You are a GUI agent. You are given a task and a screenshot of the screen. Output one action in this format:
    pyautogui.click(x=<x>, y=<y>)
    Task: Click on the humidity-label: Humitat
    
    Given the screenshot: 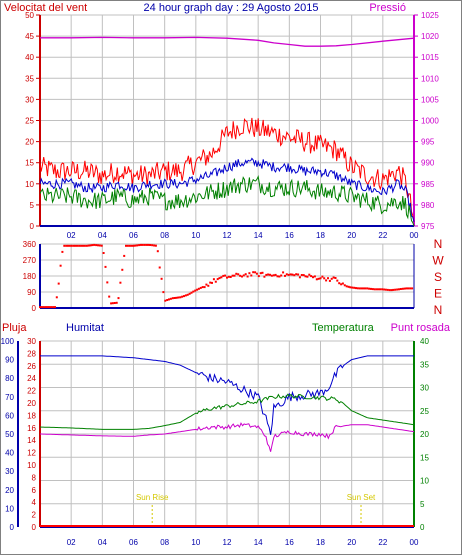 What is the action you would take?
    pyautogui.click(x=85, y=328)
    